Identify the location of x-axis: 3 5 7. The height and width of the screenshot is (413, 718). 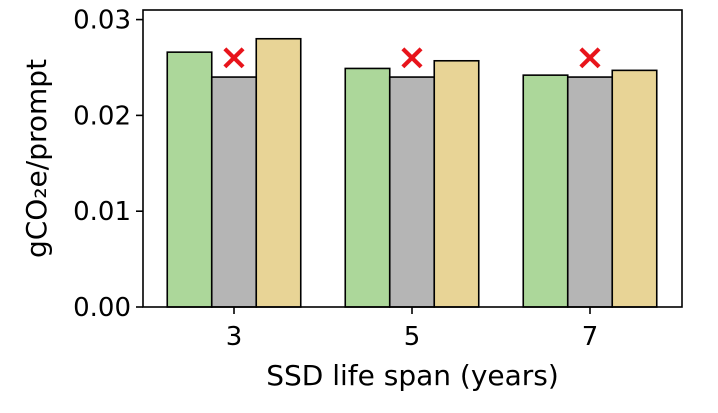
(412, 329).